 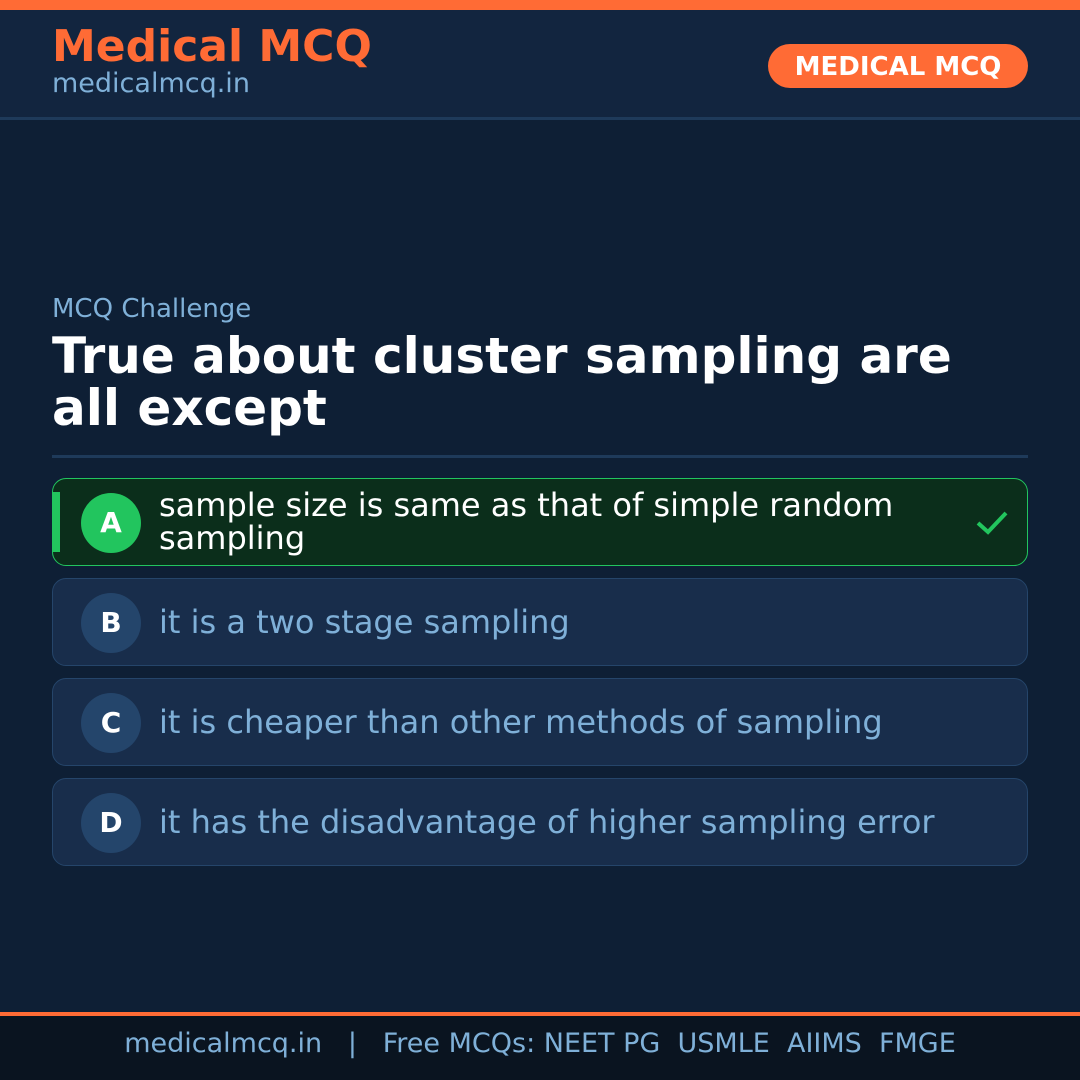 I want to click on brand-title: Medical MCQ, so click(x=212, y=46).